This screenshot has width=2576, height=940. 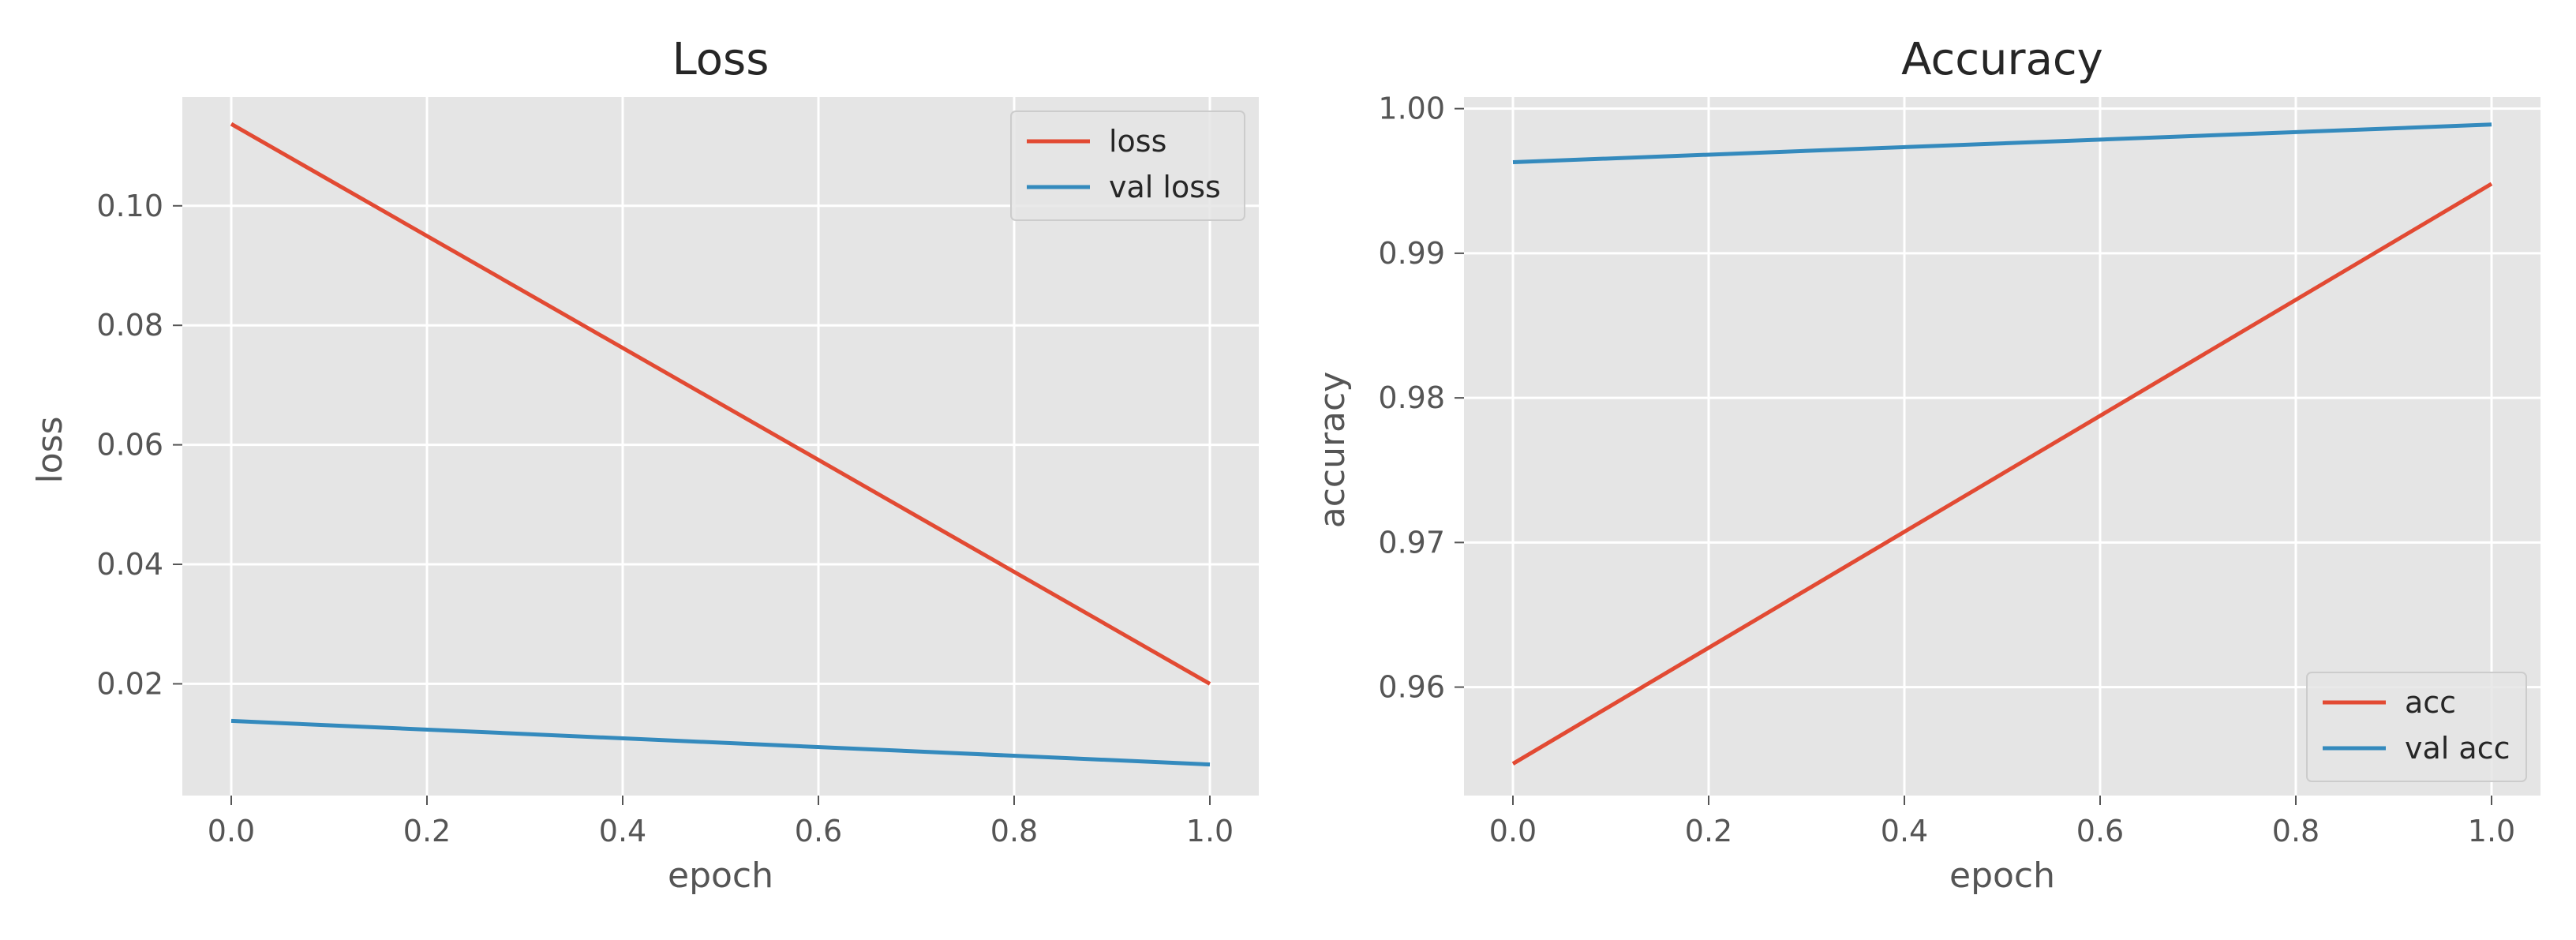 I want to click on loss-x-tick-label: 0.0, so click(x=231, y=831).